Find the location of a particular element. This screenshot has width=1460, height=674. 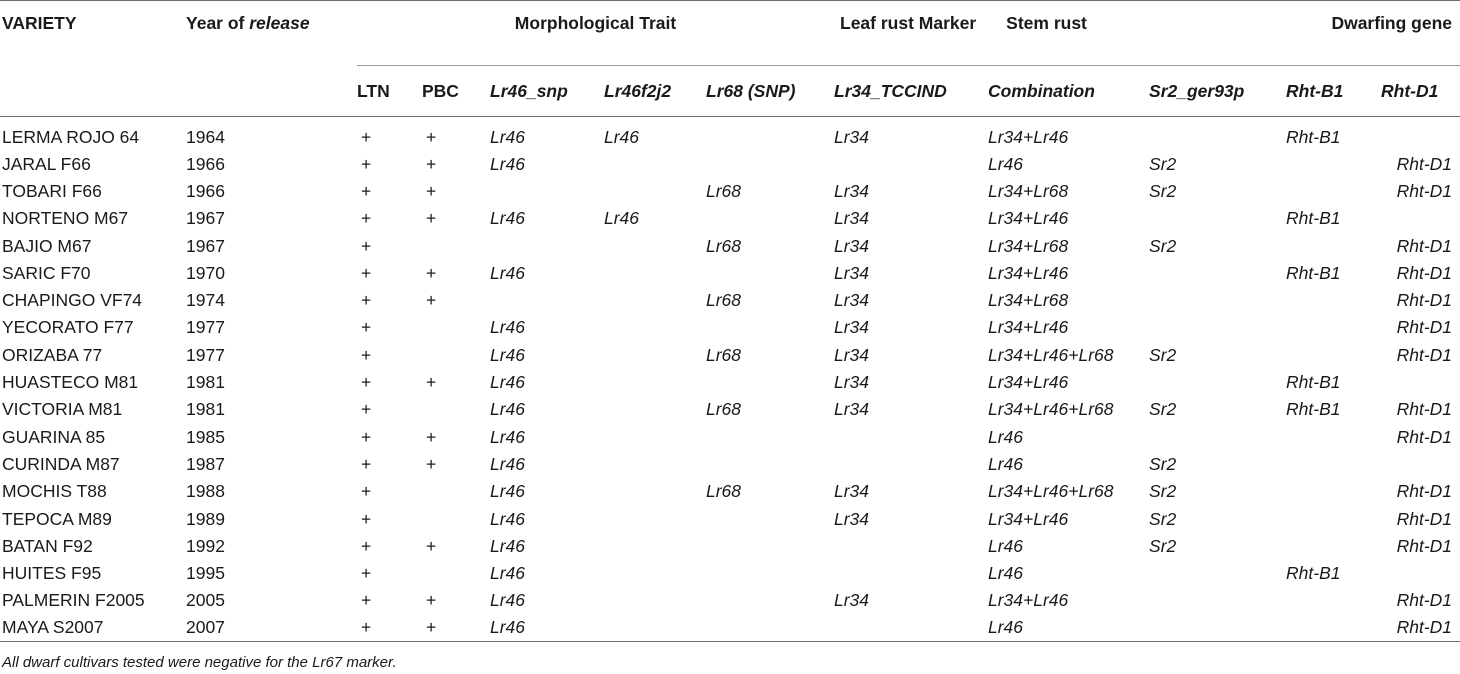

header-rht-b1: Rht-B1 is located at coordinates (1334, 91).